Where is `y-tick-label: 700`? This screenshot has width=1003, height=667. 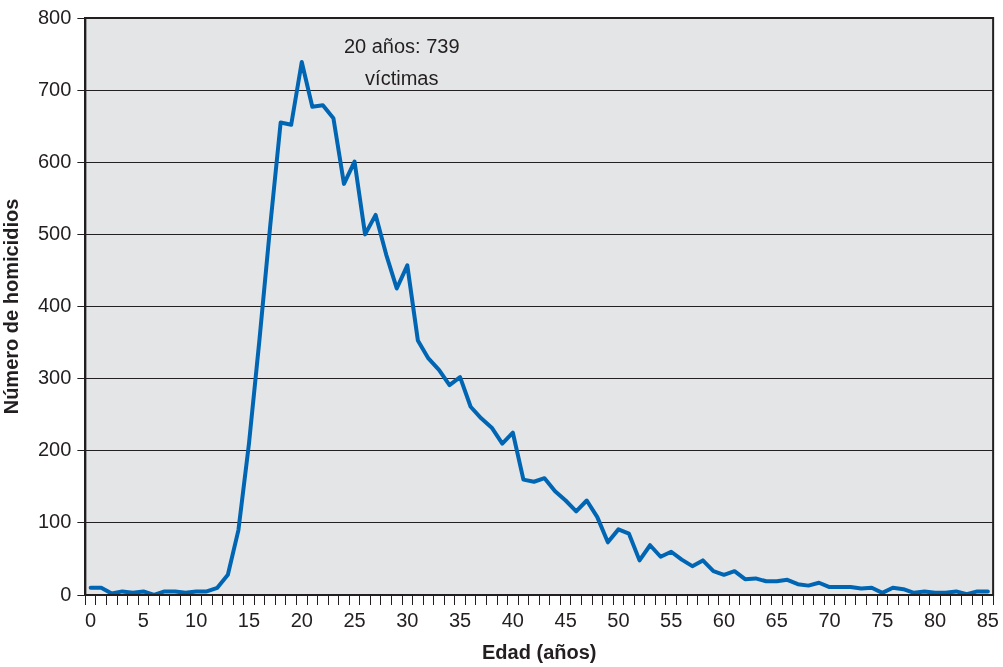
y-tick-label: 700 is located at coordinates (54, 88).